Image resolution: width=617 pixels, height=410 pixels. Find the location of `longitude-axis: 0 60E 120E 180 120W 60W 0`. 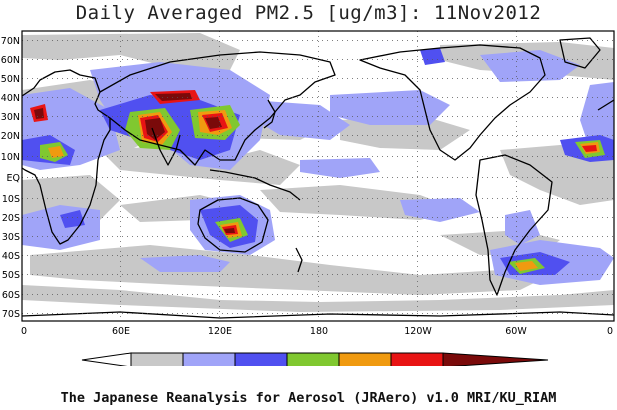

longitude-axis: 0 60E 120E 180 120W 60W 0 is located at coordinates (317, 331).